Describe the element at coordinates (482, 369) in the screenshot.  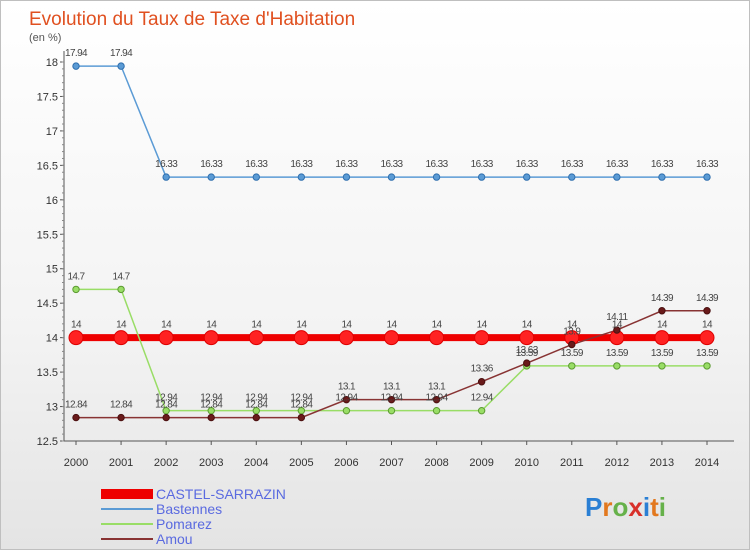
I see `data-label: 13.36` at that location.